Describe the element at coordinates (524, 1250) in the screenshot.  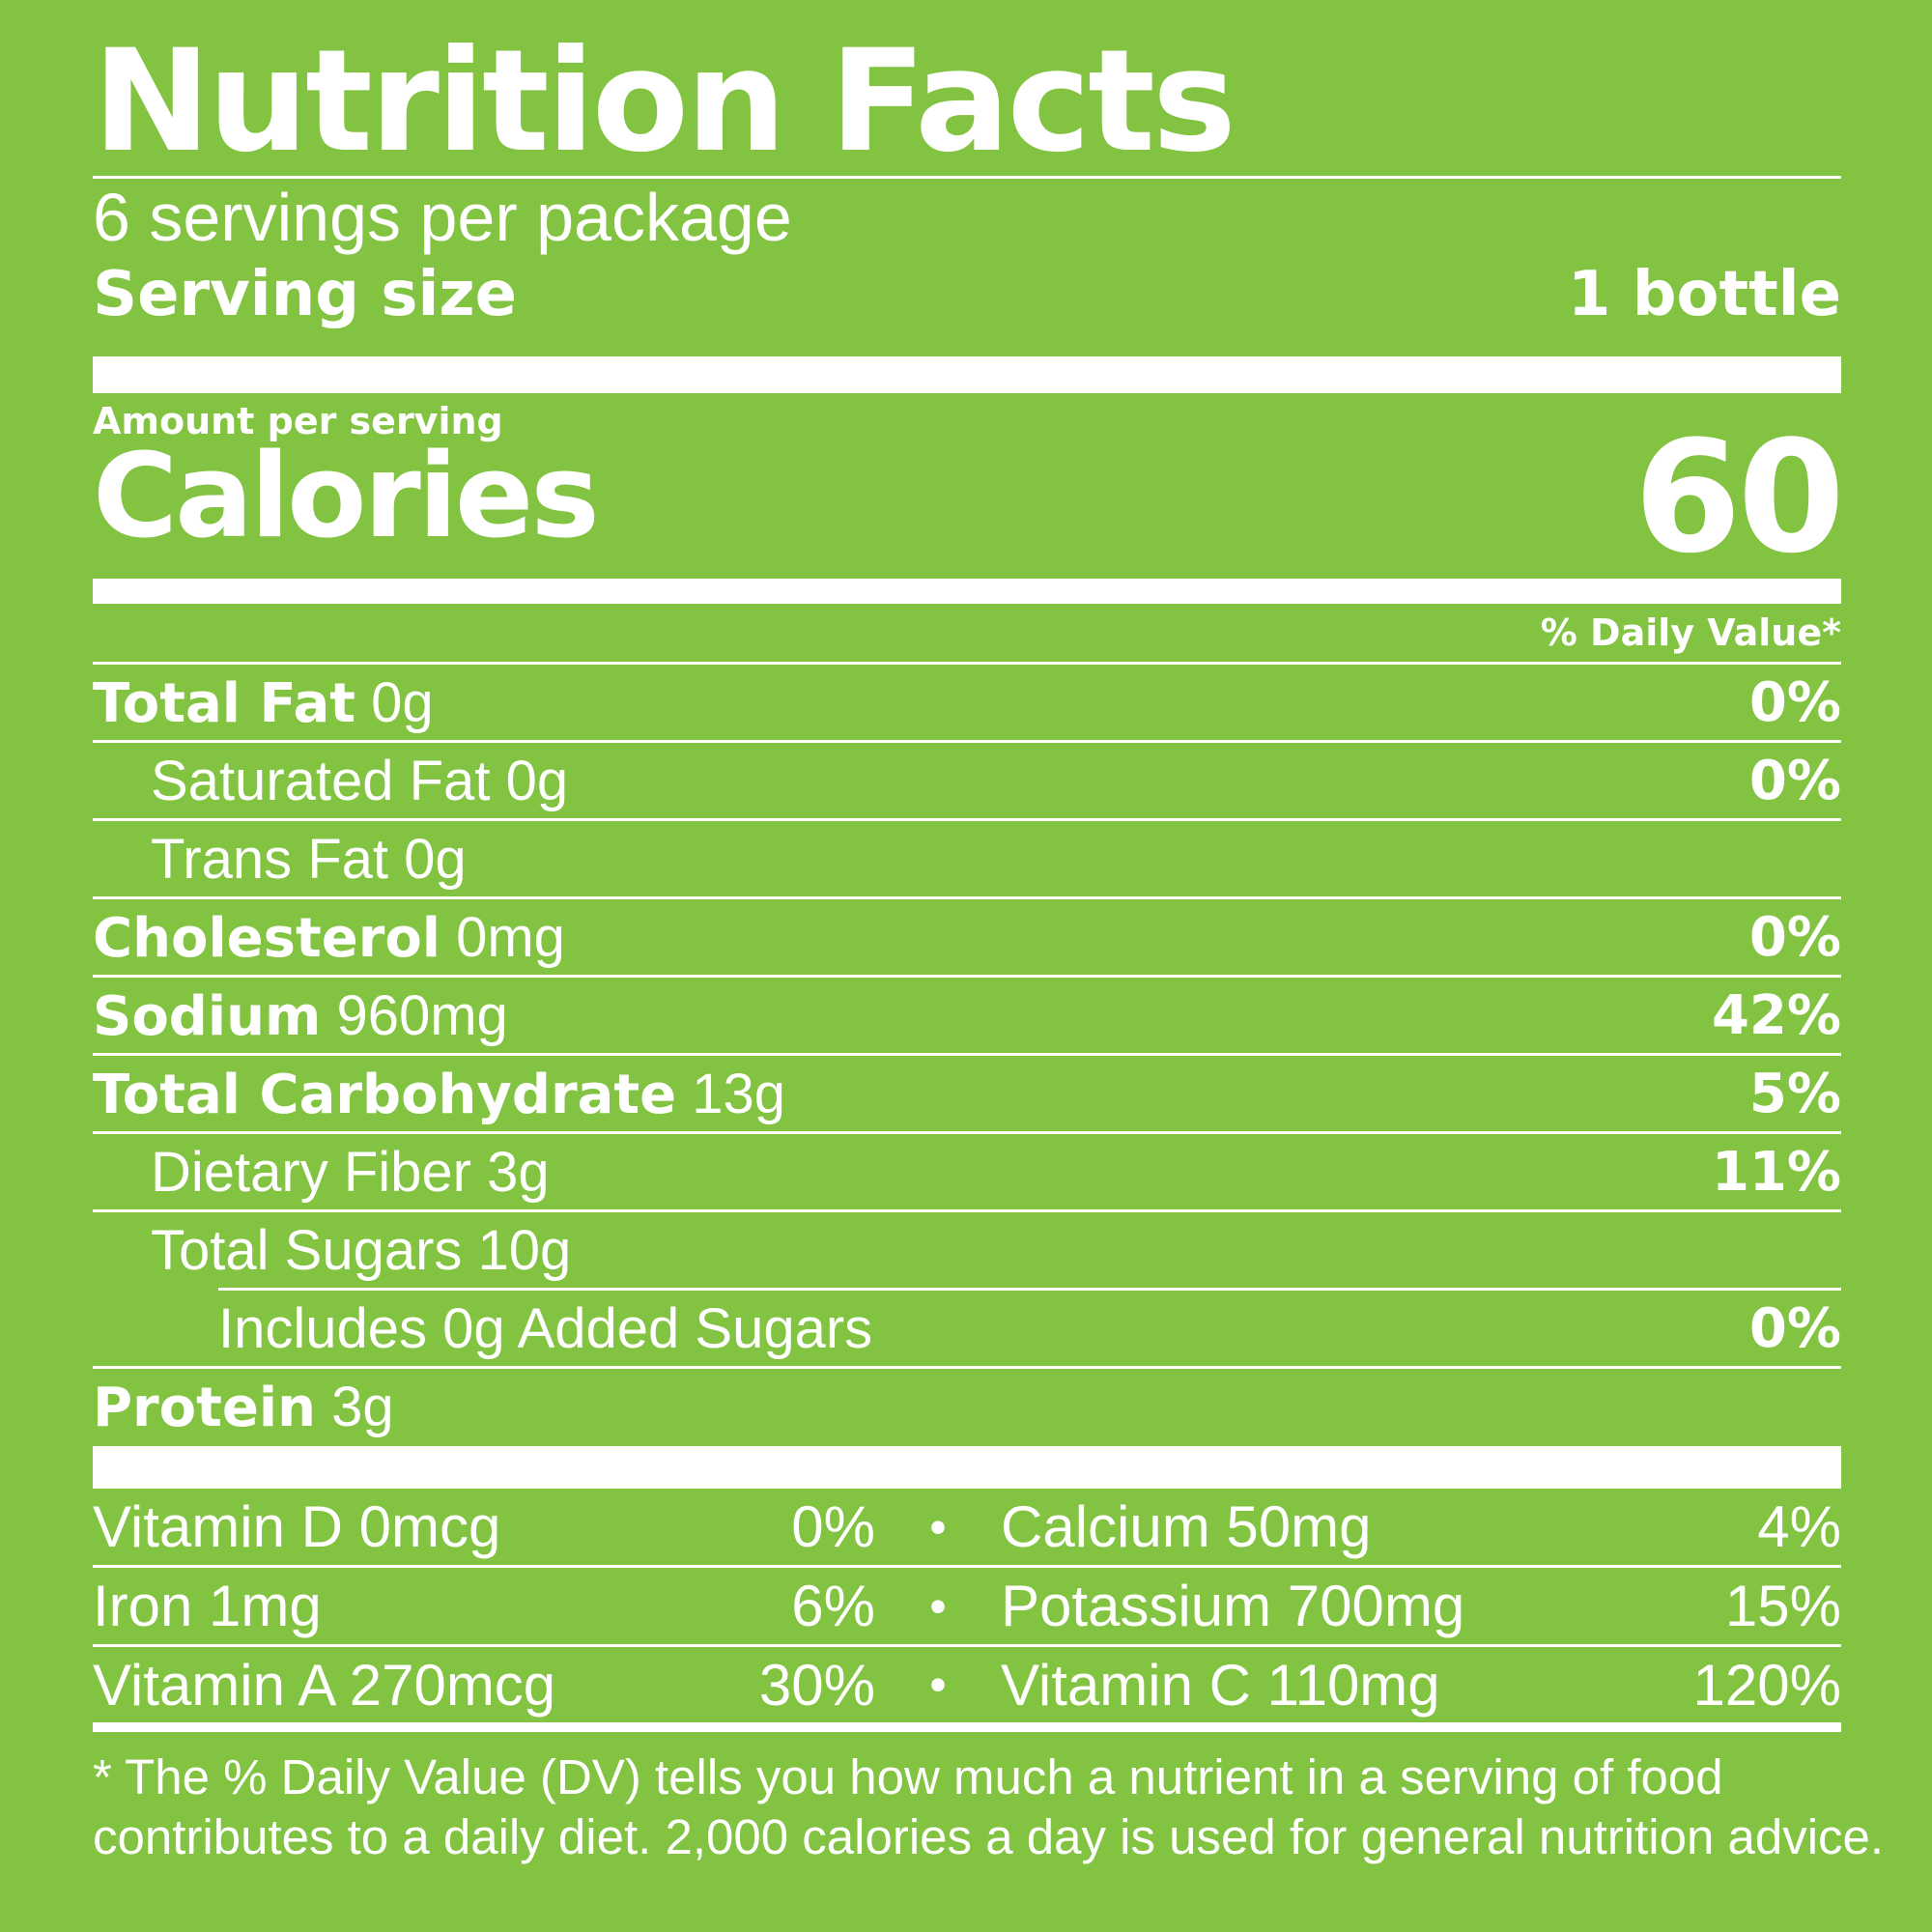
I see `nutrient-amount: 10g` at that location.